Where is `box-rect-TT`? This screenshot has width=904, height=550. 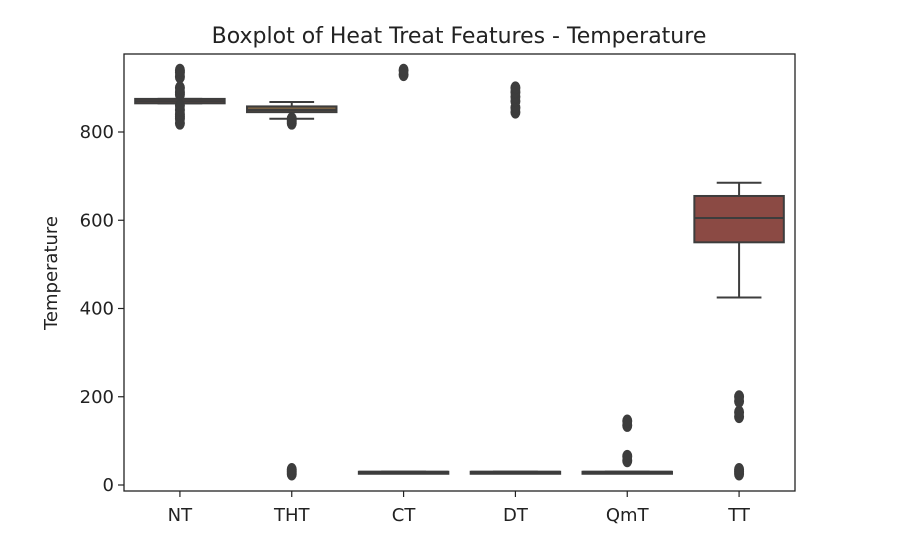
box-rect-TT is located at coordinates (739, 219).